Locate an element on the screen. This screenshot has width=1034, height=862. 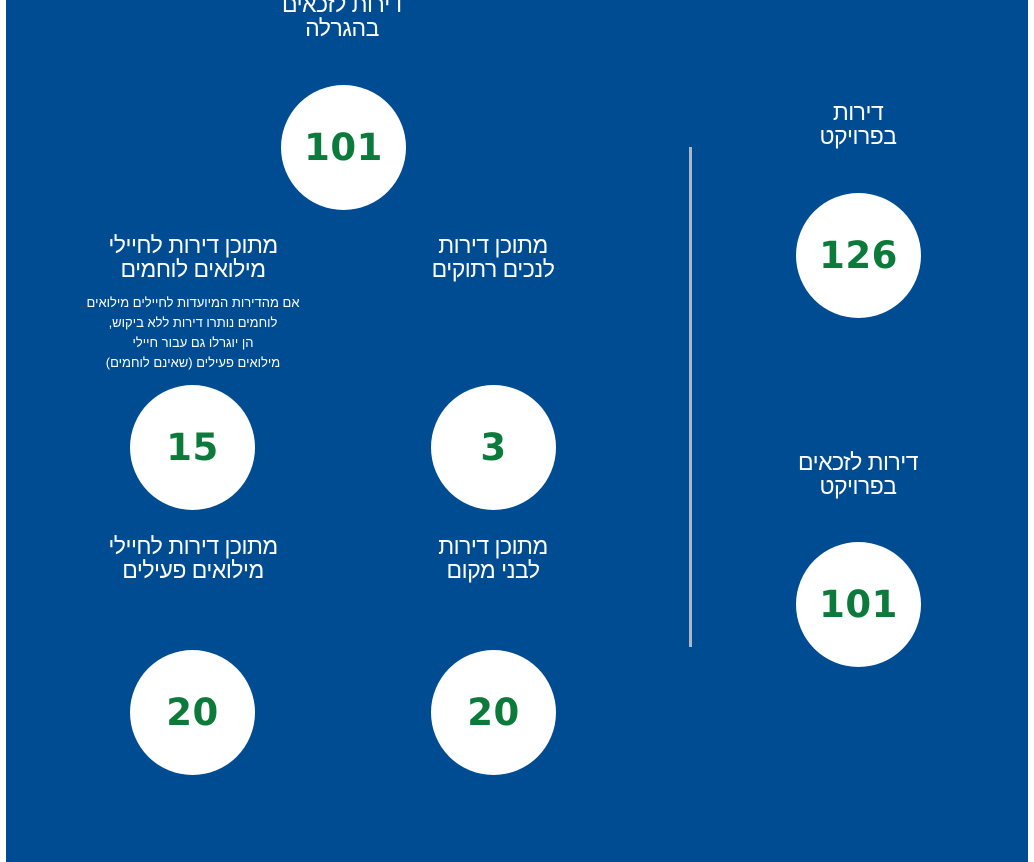
local-residents-circle: 20 is located at coordinates (493, 712).